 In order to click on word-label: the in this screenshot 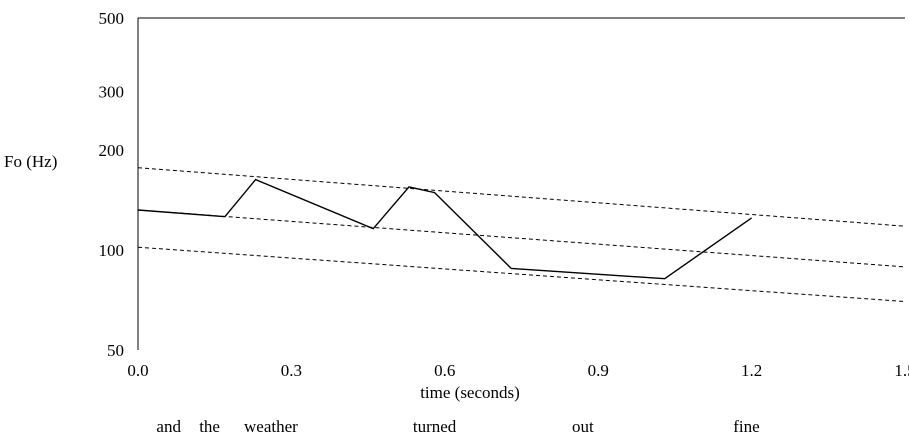, I will do `click(209, 426)`.